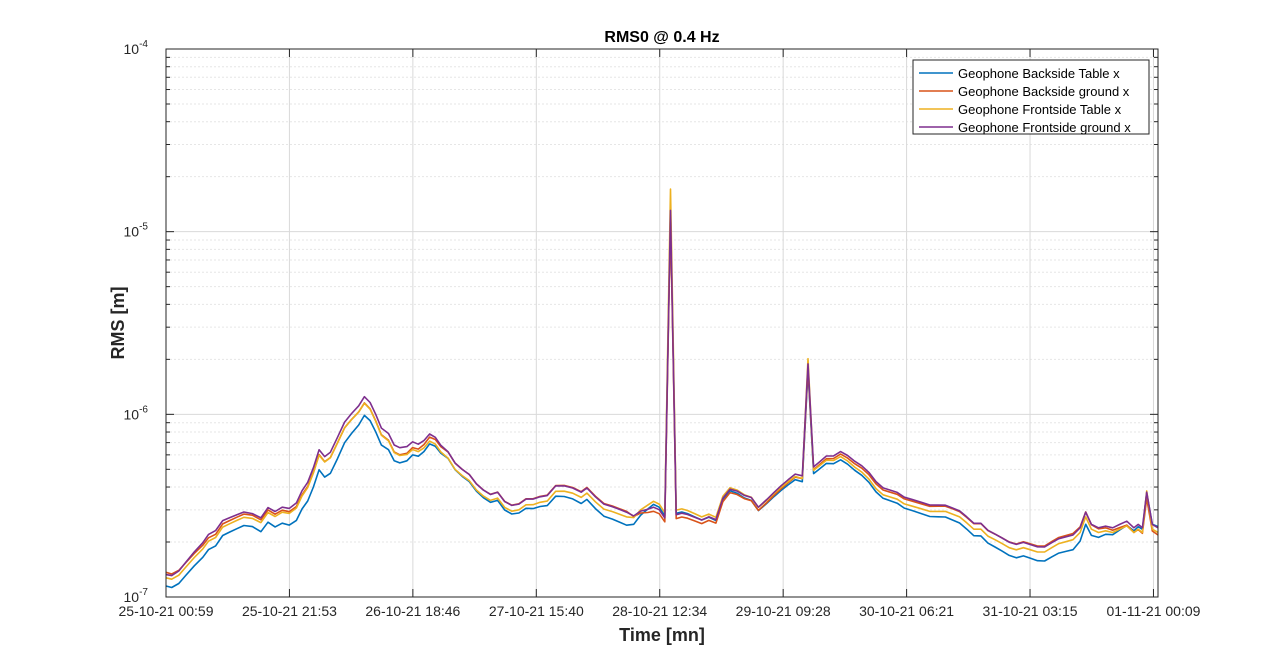 This screenshot has width=1280, height=670. Describe the element at coordinates (1044, 127) in the screenshot. I see `legend-label-3: Geophone Frontside ground x` at that location.